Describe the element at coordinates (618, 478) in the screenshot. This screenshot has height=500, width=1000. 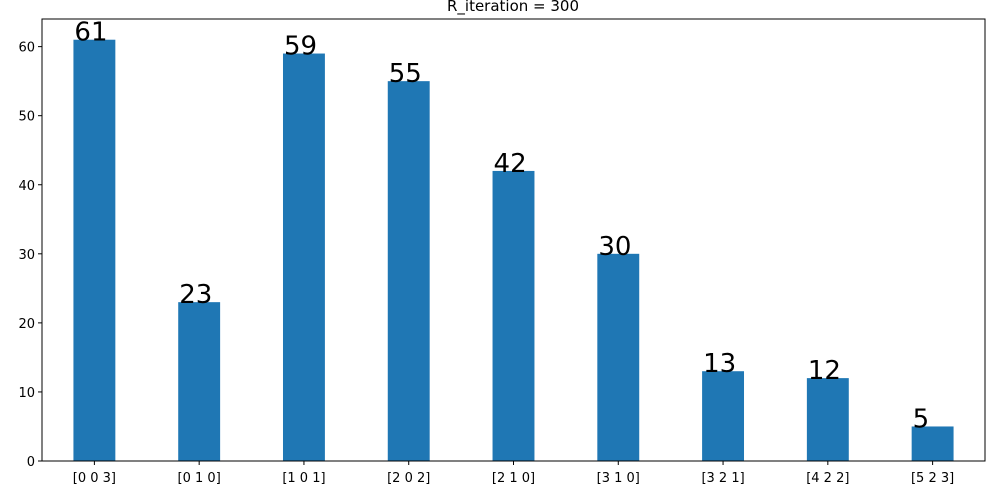
I see `x-tick-label-5: [3 1 0]` at that location.